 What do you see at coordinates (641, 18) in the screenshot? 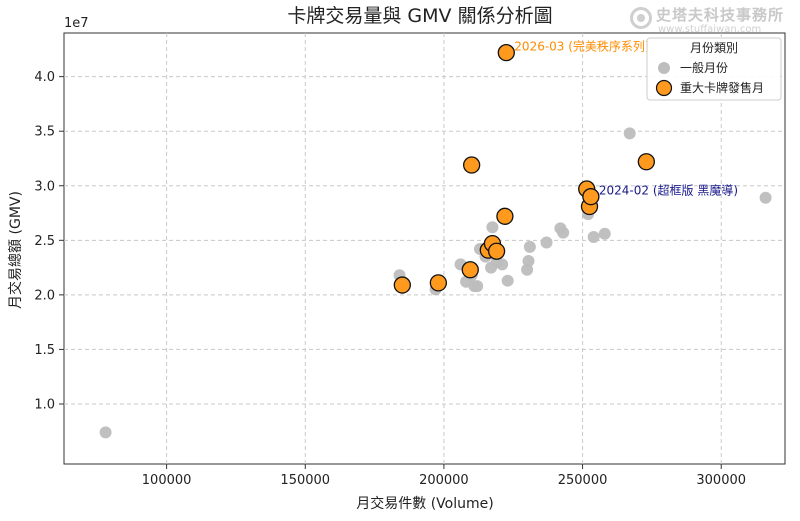
I see `watermark-logo-icon` at bounding box center [641, 18].